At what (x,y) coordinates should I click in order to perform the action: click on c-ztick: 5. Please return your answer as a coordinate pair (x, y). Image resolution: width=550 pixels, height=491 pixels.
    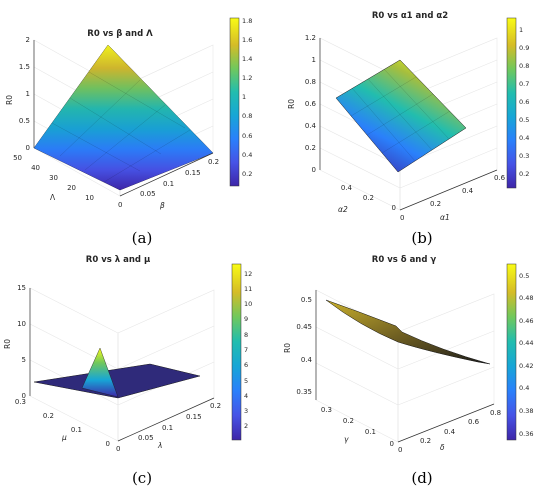
    Looking at the image, I should click on (24, 360).